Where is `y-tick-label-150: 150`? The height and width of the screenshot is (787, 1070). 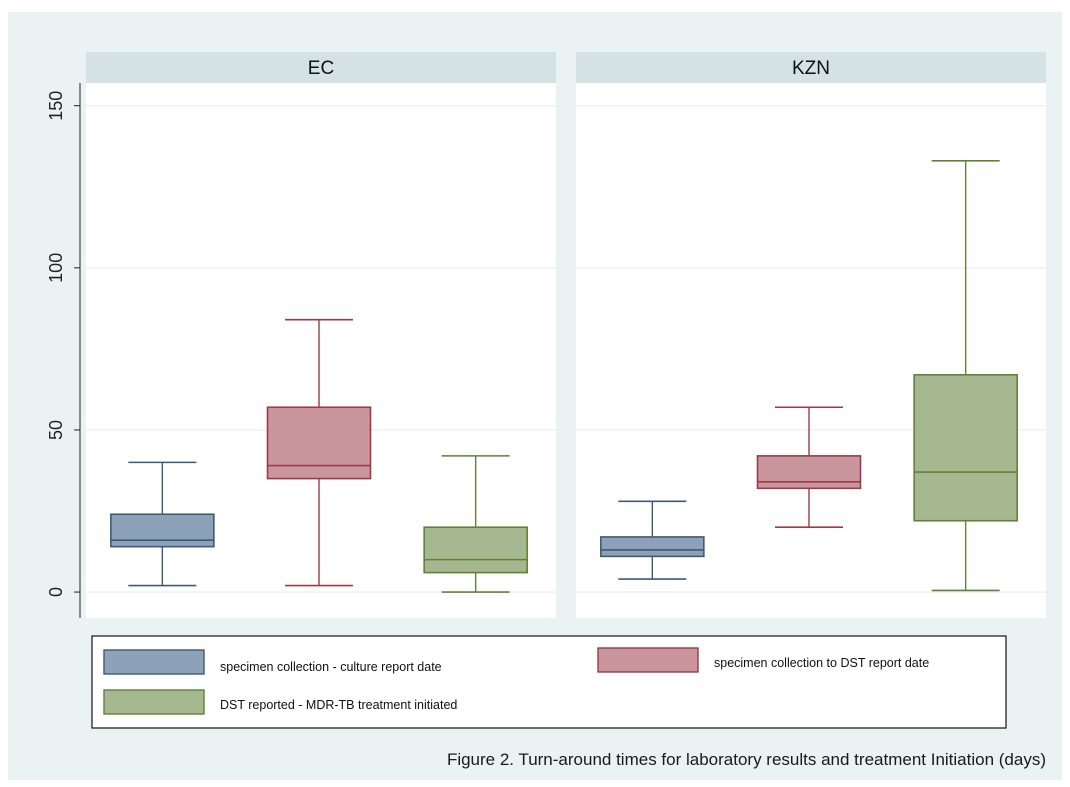 y-tick-label-150: 150 is located at coordinates (56, 106).